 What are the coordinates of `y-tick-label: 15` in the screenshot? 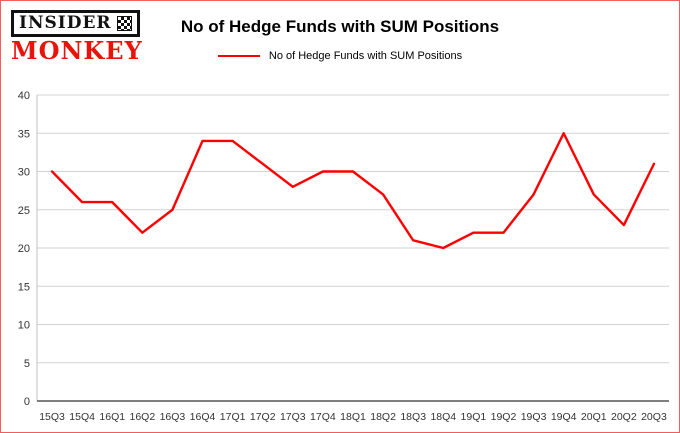 It's located at (24, 287).